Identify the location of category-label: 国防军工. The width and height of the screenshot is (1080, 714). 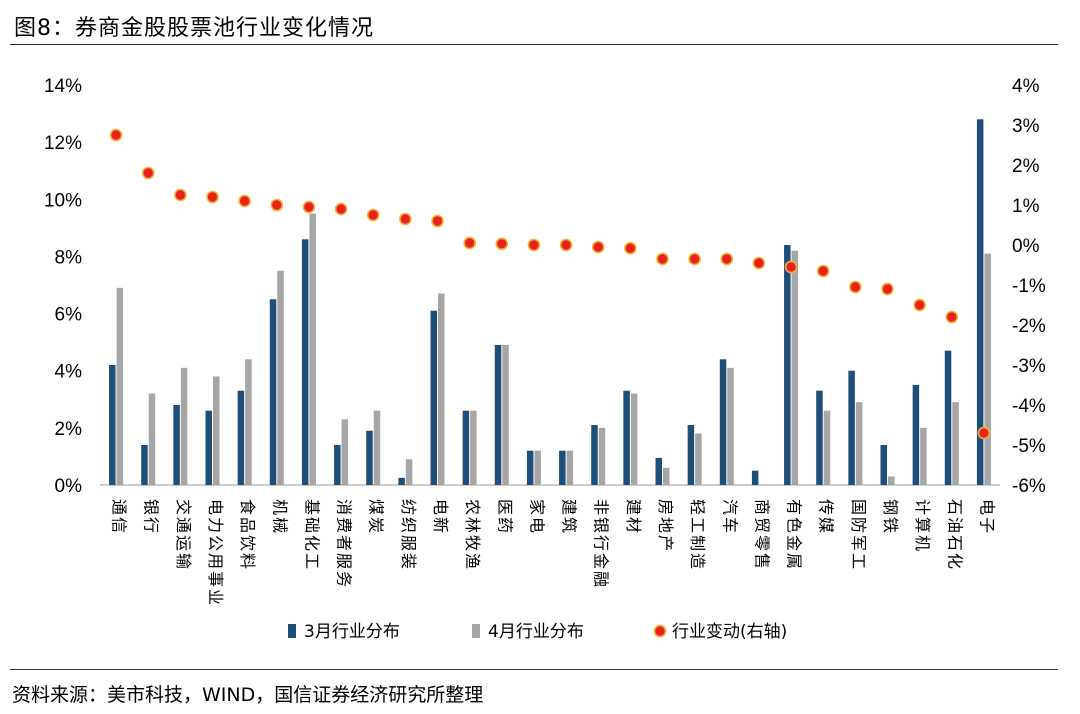
(858, 535).